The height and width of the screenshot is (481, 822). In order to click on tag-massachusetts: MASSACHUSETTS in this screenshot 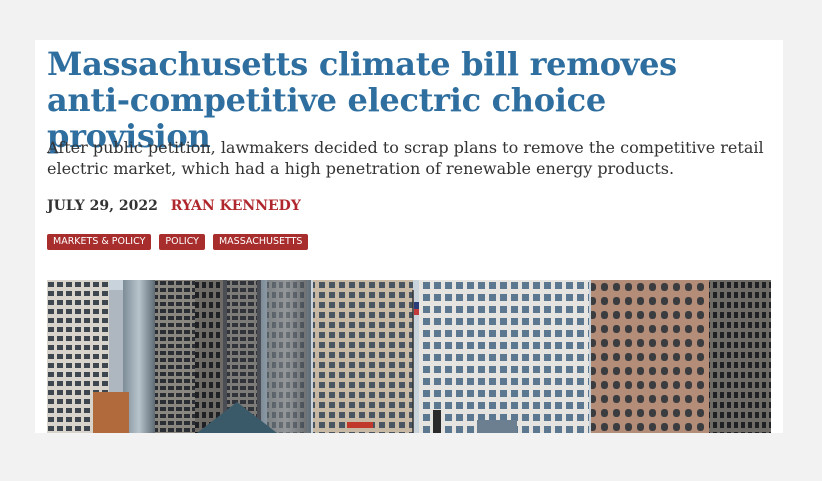, I will do `click(260, 242)`.